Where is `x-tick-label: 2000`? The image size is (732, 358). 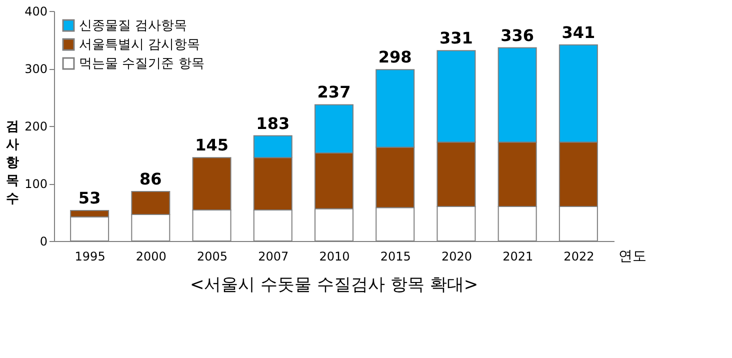 x-tick-label: 2000 is located at coordinates (151, 257).